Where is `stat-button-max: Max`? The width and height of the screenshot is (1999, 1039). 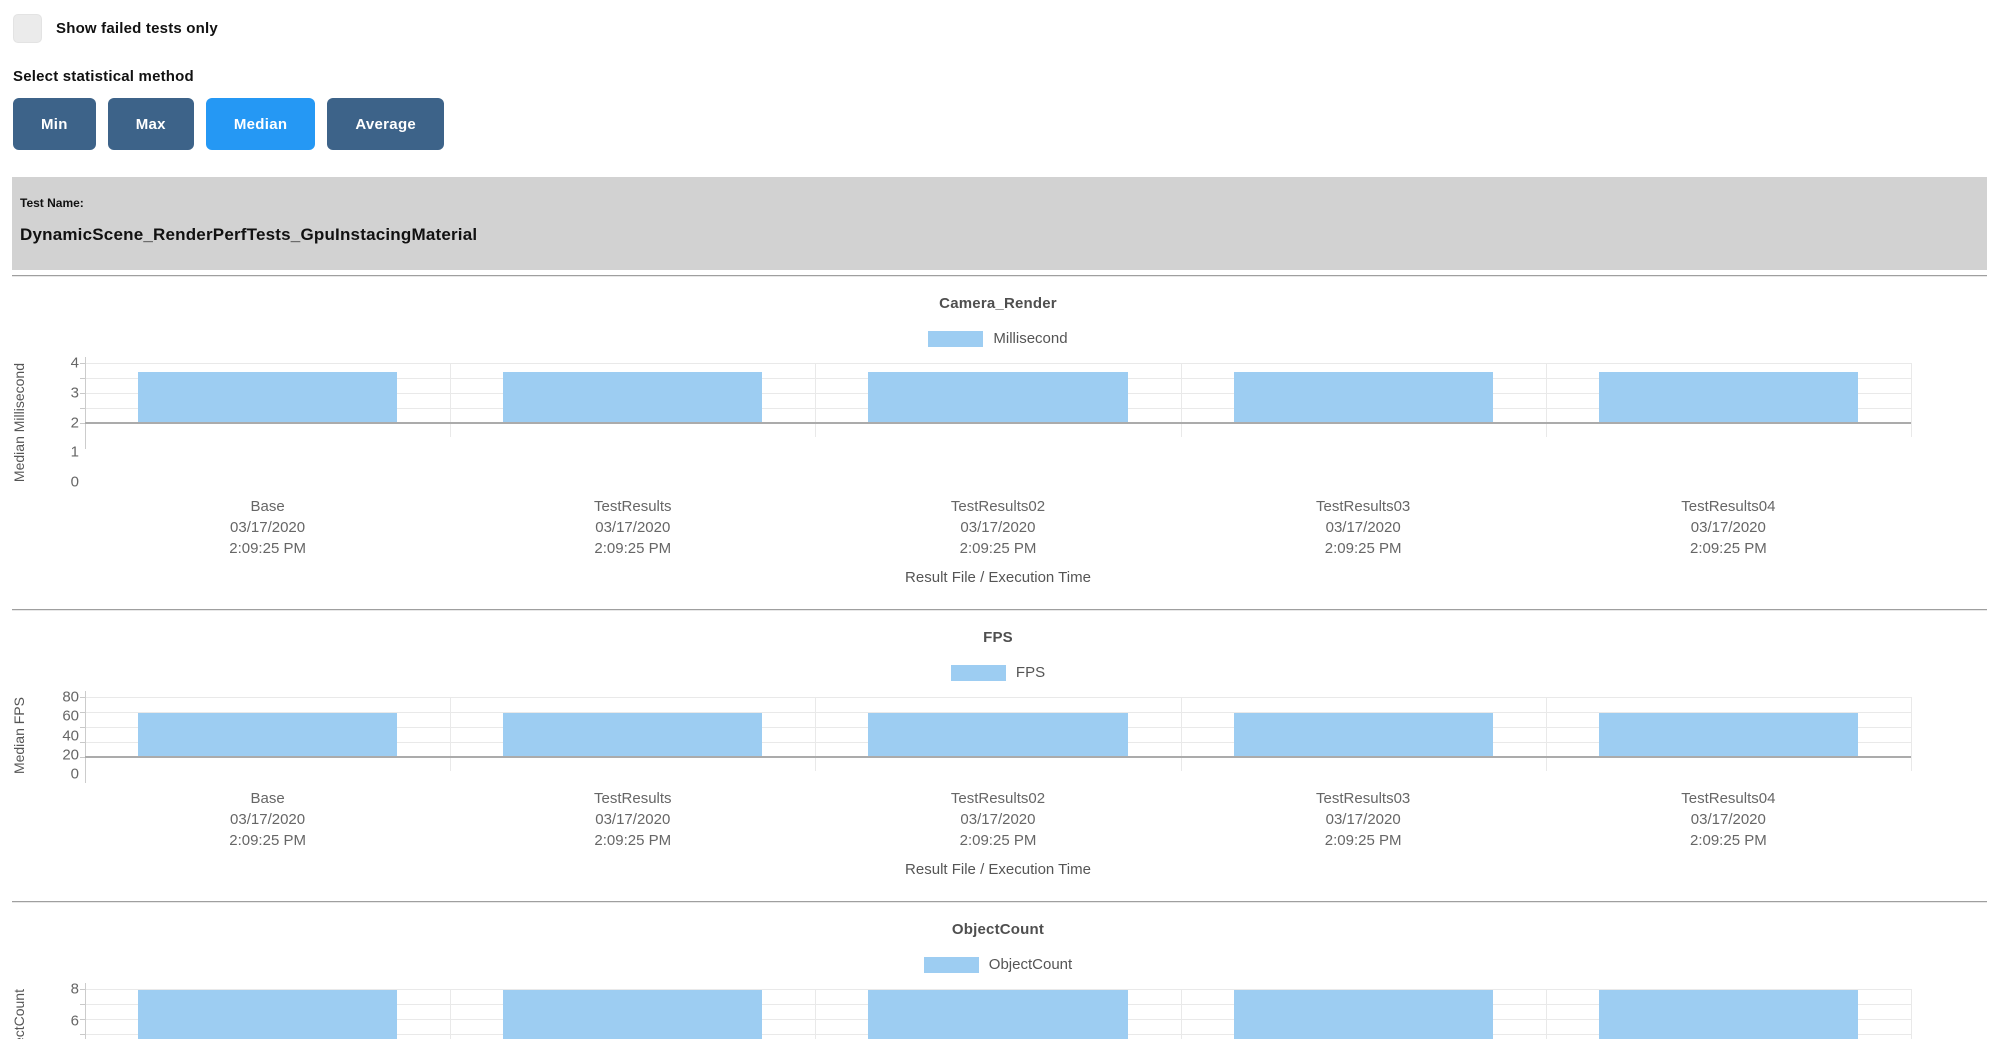
stat-button-max: Max is located at coordinates (150, 124).